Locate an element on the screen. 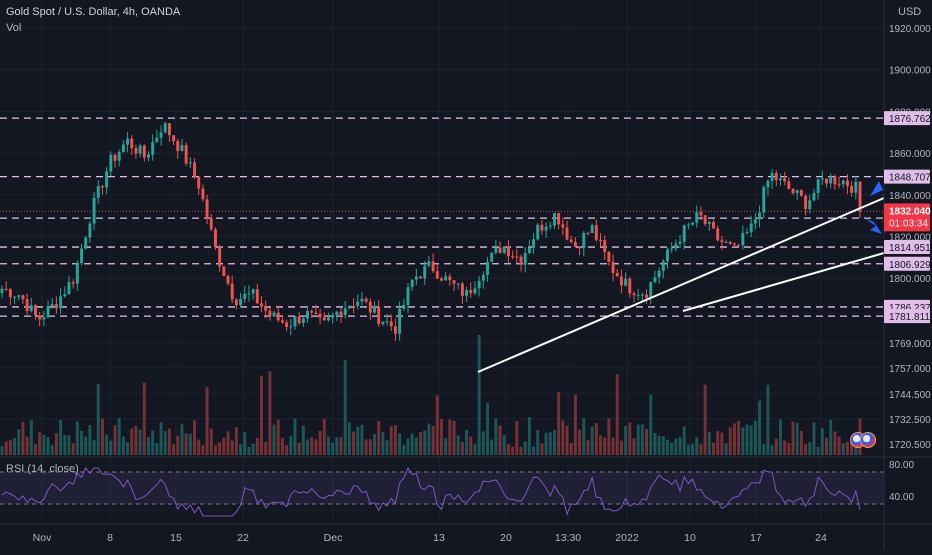  price-axis-label: 1920.000 is located at coordinates (910, 29).